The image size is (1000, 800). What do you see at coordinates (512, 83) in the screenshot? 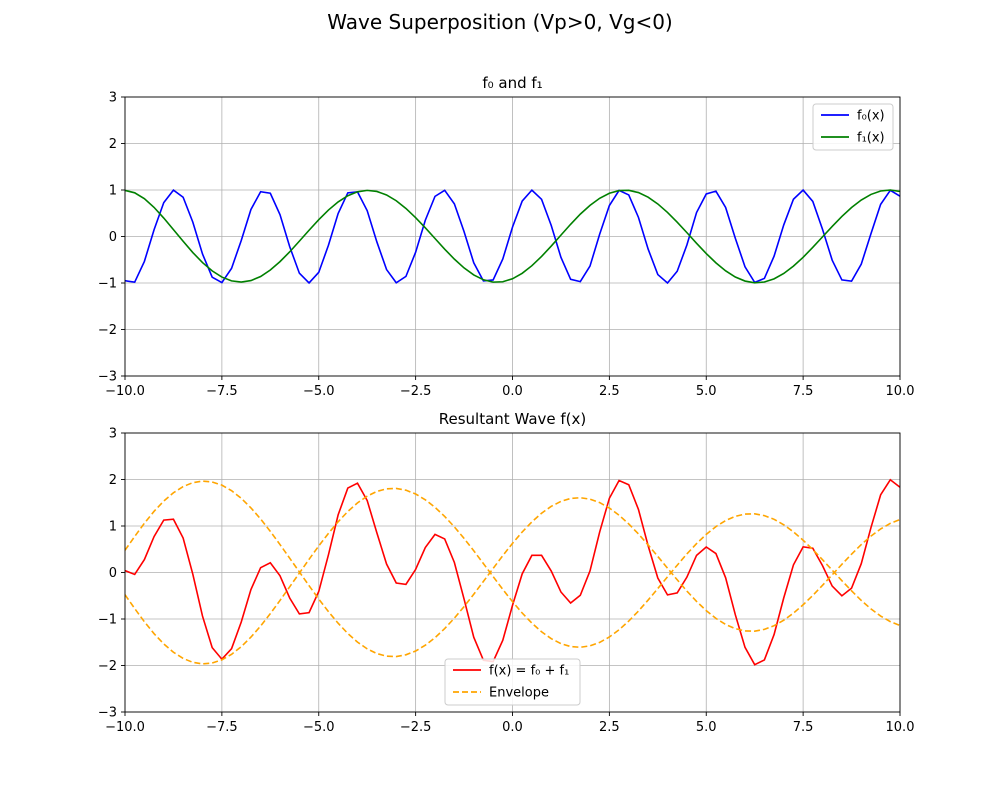
I see `subplot-title: f₀ and f₁` at bounding box center [512, 83].